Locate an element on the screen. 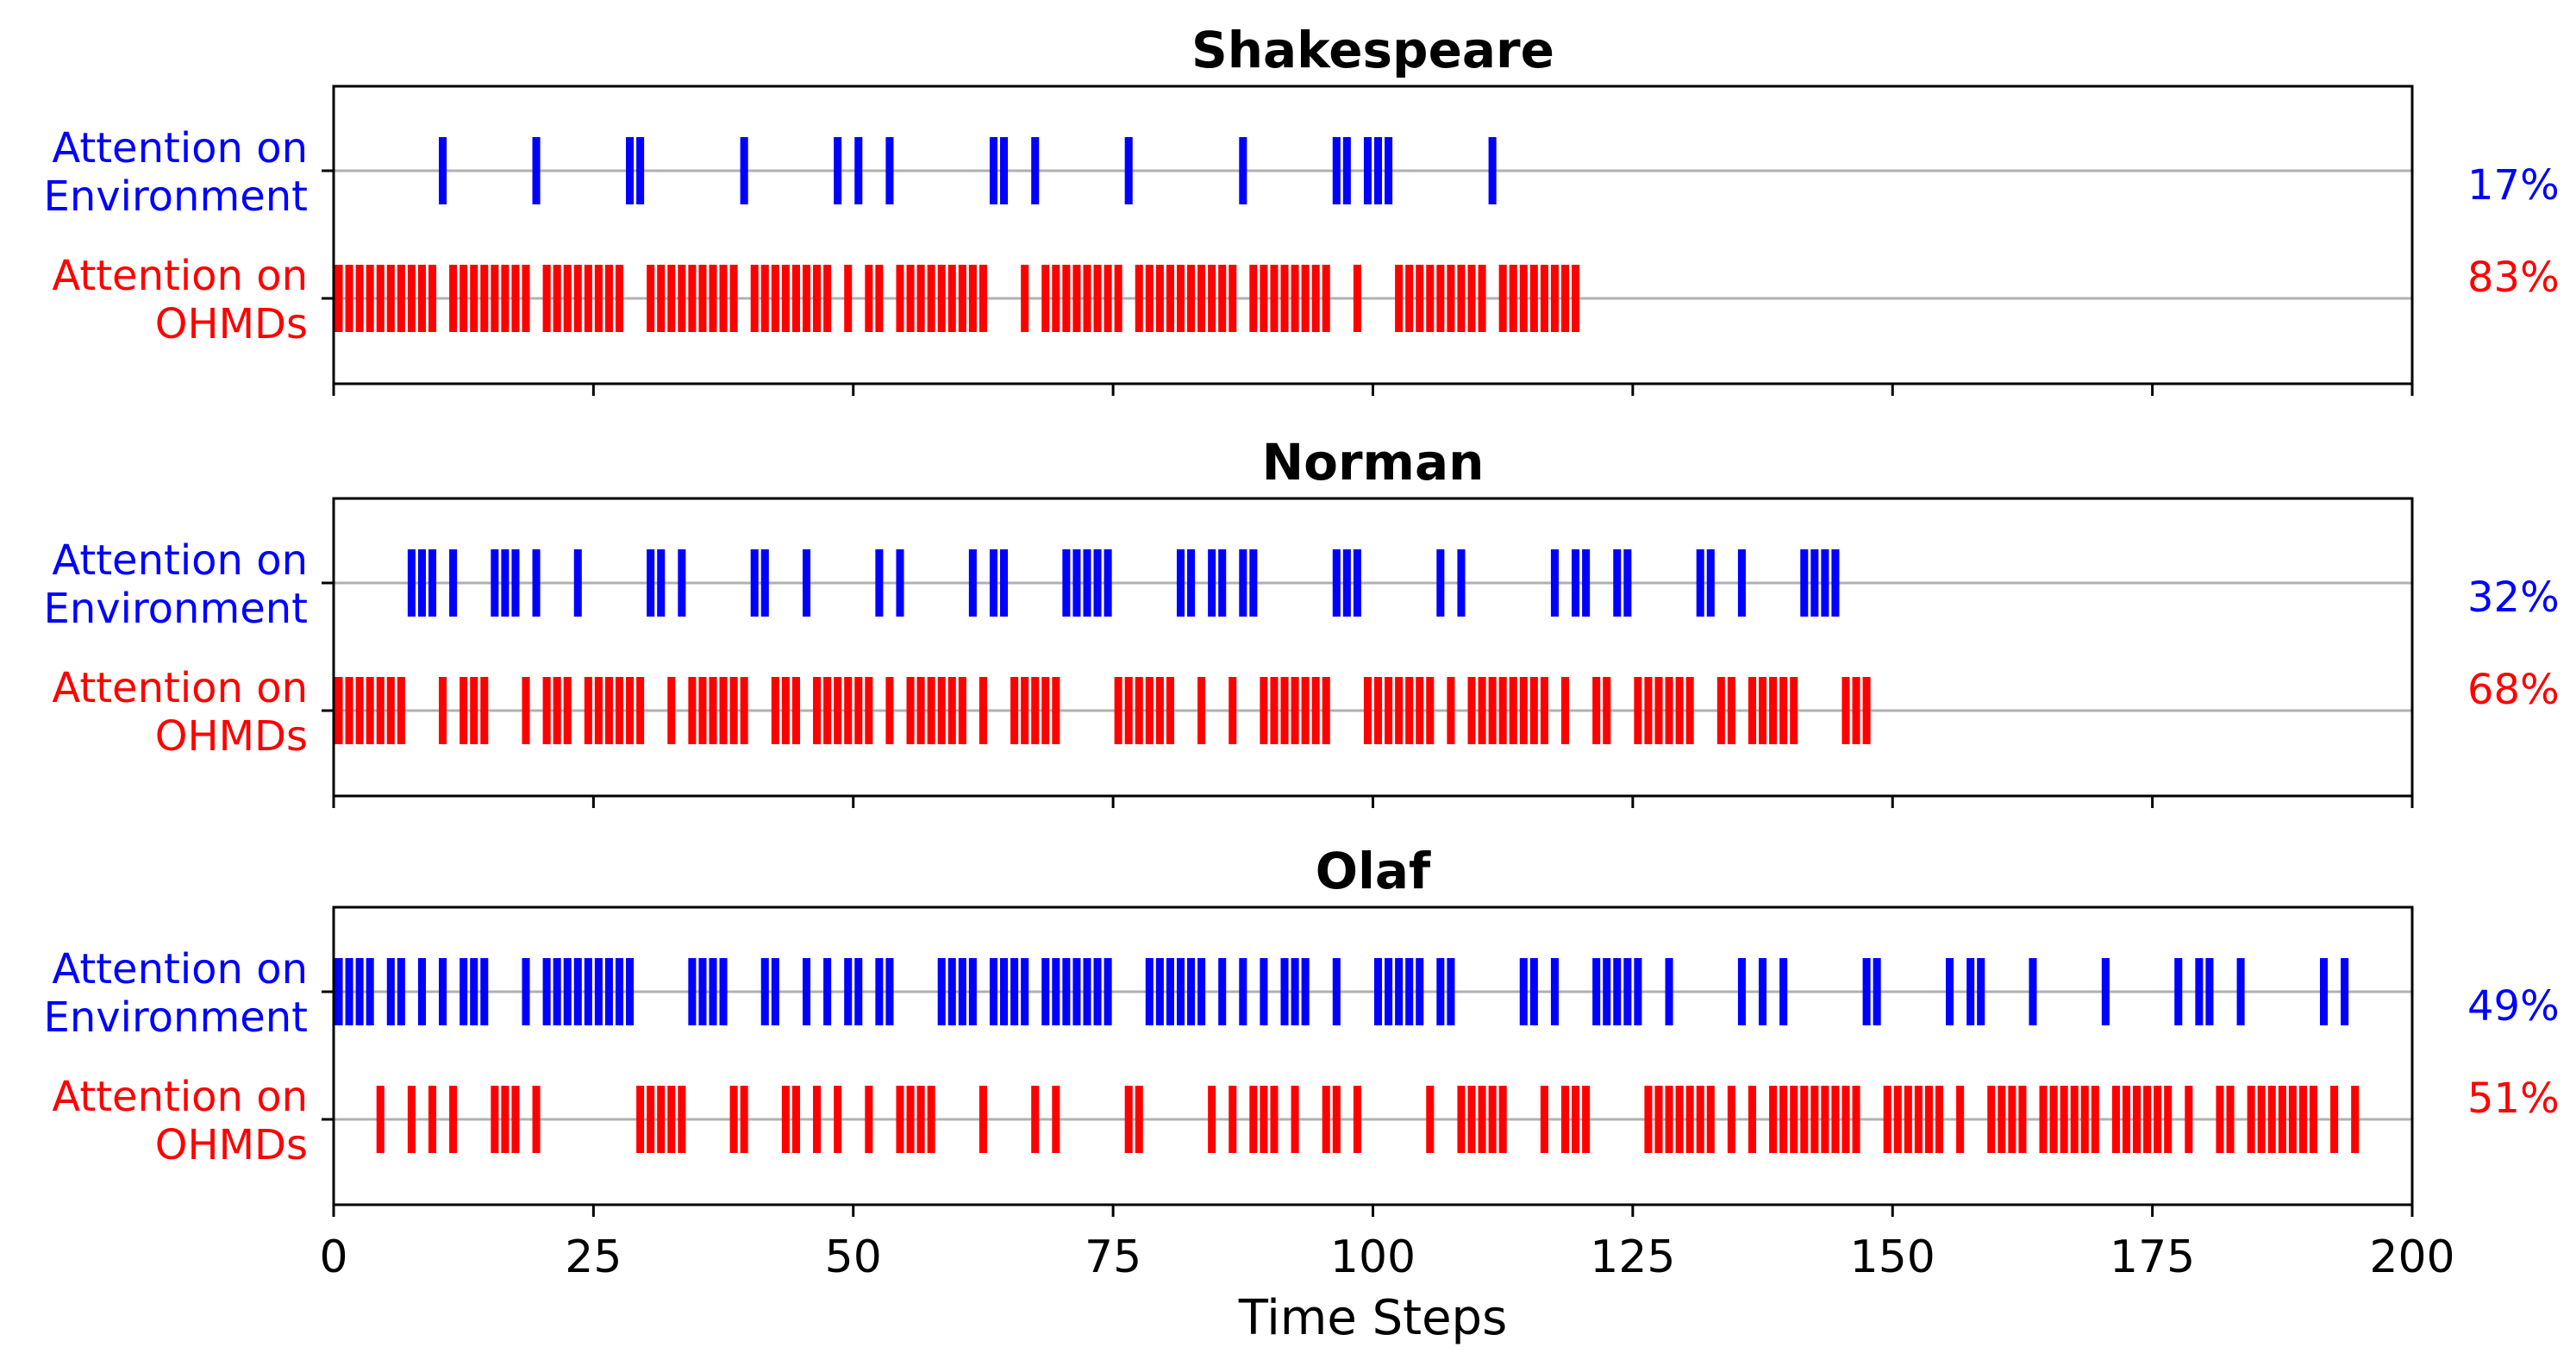  ohmds-bars is located at coordinates (1368, 1119).